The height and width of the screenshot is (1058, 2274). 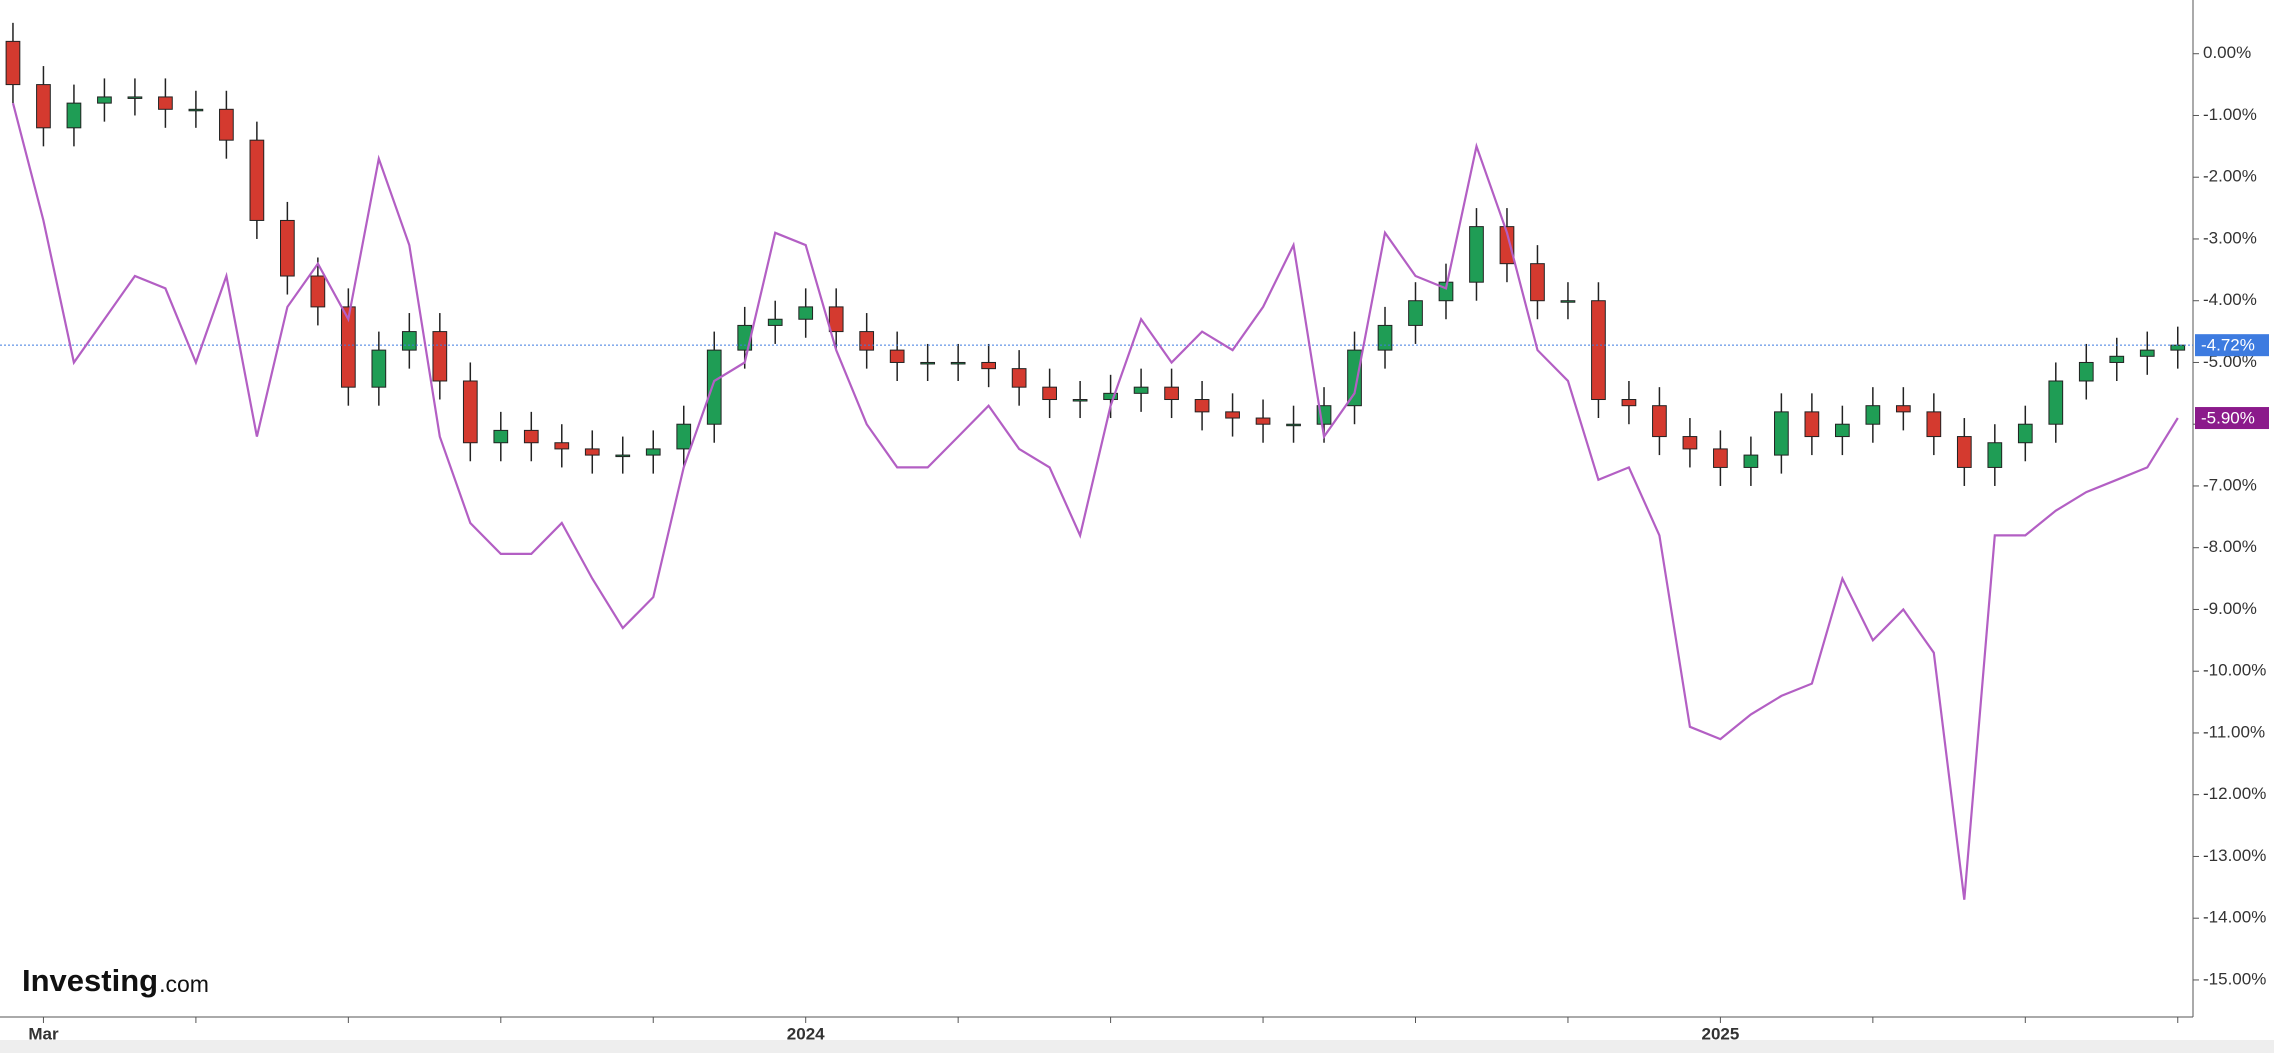 I want to click on brand-suffix: .com, so click(x=184, y=984).